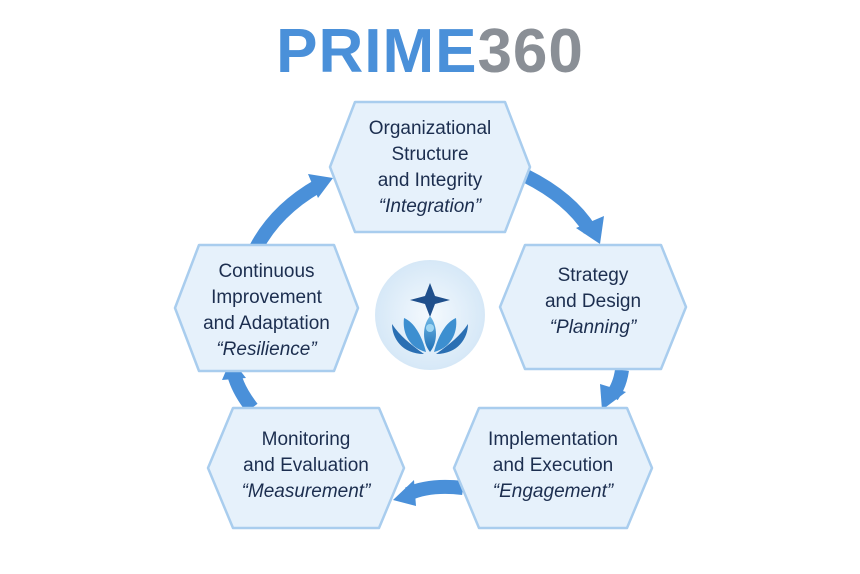 The image size is (860, 574). I want to click on hex-resilience, so click(266, 308).